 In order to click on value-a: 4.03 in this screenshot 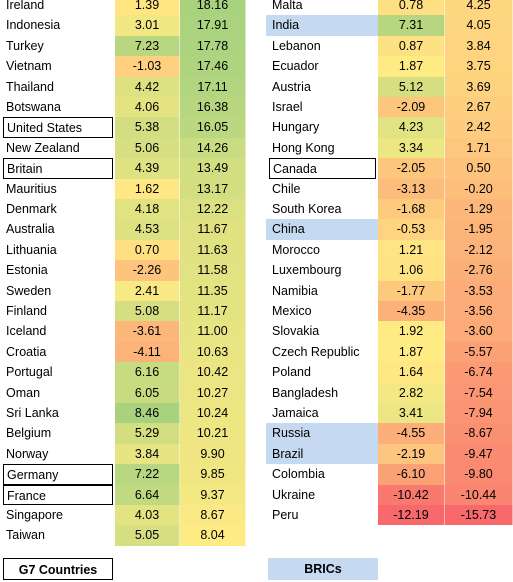, I will do `click(147, 515)`.